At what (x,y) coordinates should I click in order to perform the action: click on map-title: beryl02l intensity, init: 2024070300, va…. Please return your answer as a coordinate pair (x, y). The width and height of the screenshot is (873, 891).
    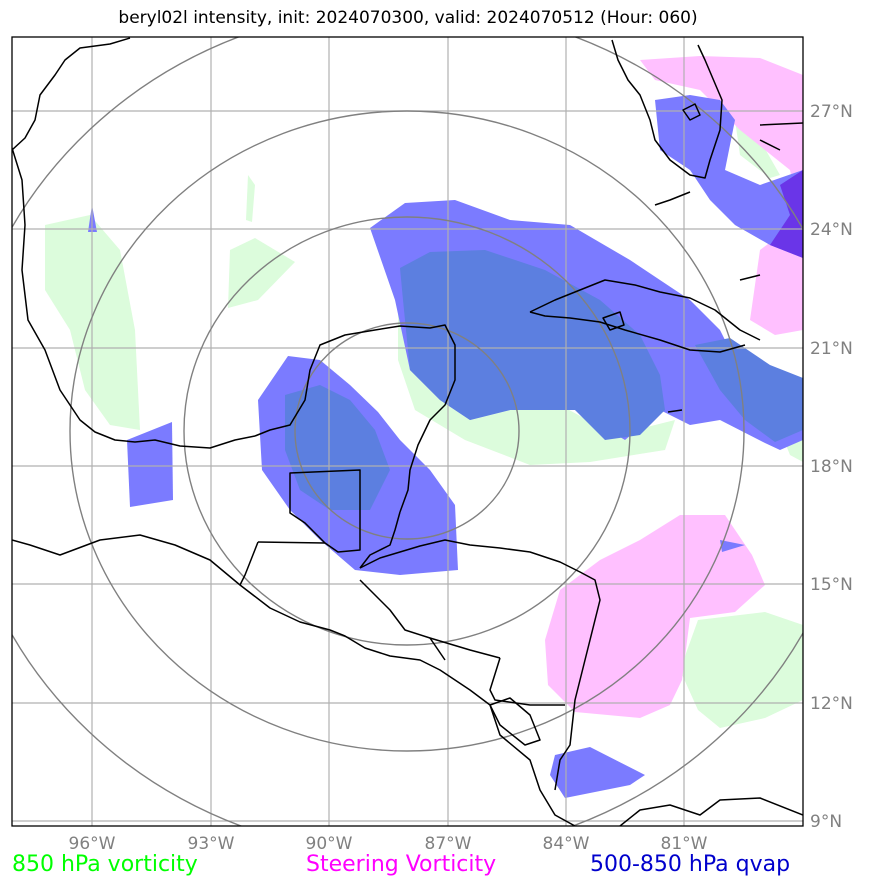
    Looking at the image, I should click on (408, 18).